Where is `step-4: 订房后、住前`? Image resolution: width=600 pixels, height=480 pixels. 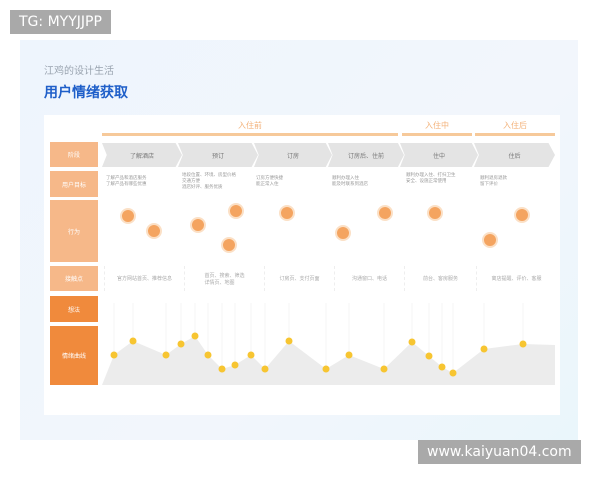 step-4: 订房后、住前 is located at coordinates (366, 155).